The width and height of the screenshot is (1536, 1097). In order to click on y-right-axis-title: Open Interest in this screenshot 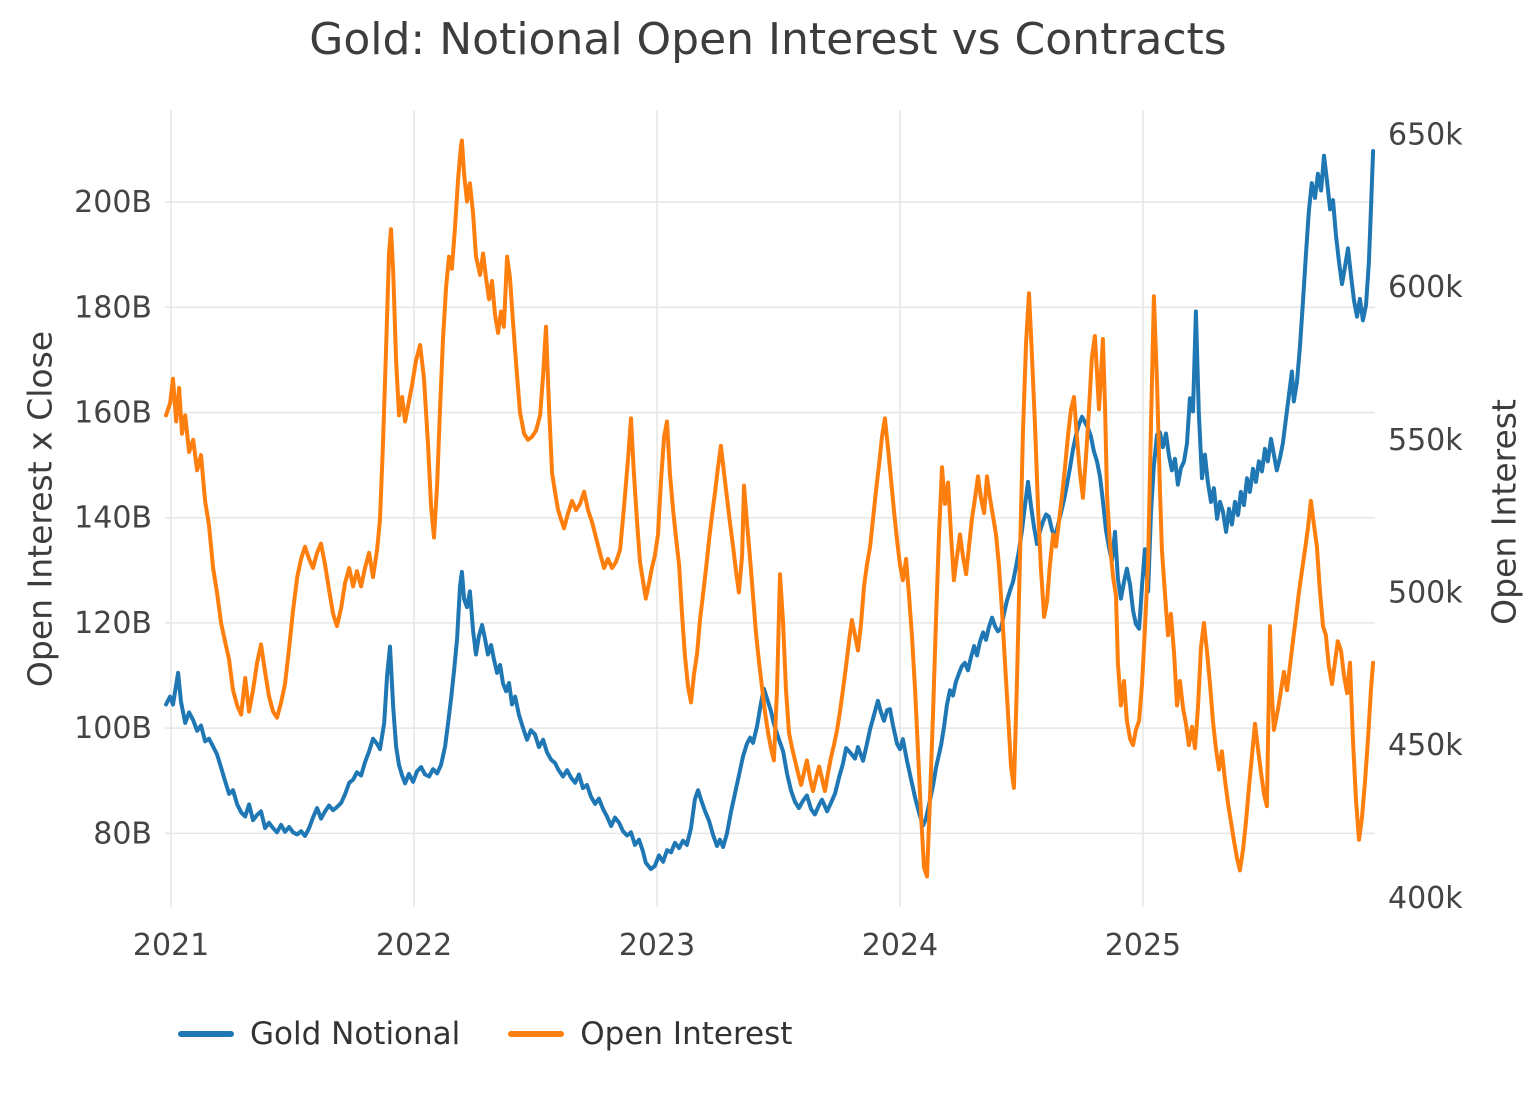, I will do `click(1504, 512)`.